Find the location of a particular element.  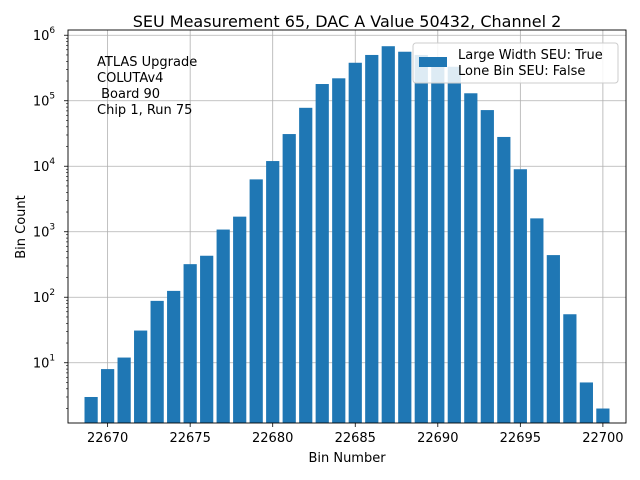

y-axis-ticks: 10¹ 10² 10³ 10⁴ 10⁵ 10⁶ is located at coordinates (50, 217).